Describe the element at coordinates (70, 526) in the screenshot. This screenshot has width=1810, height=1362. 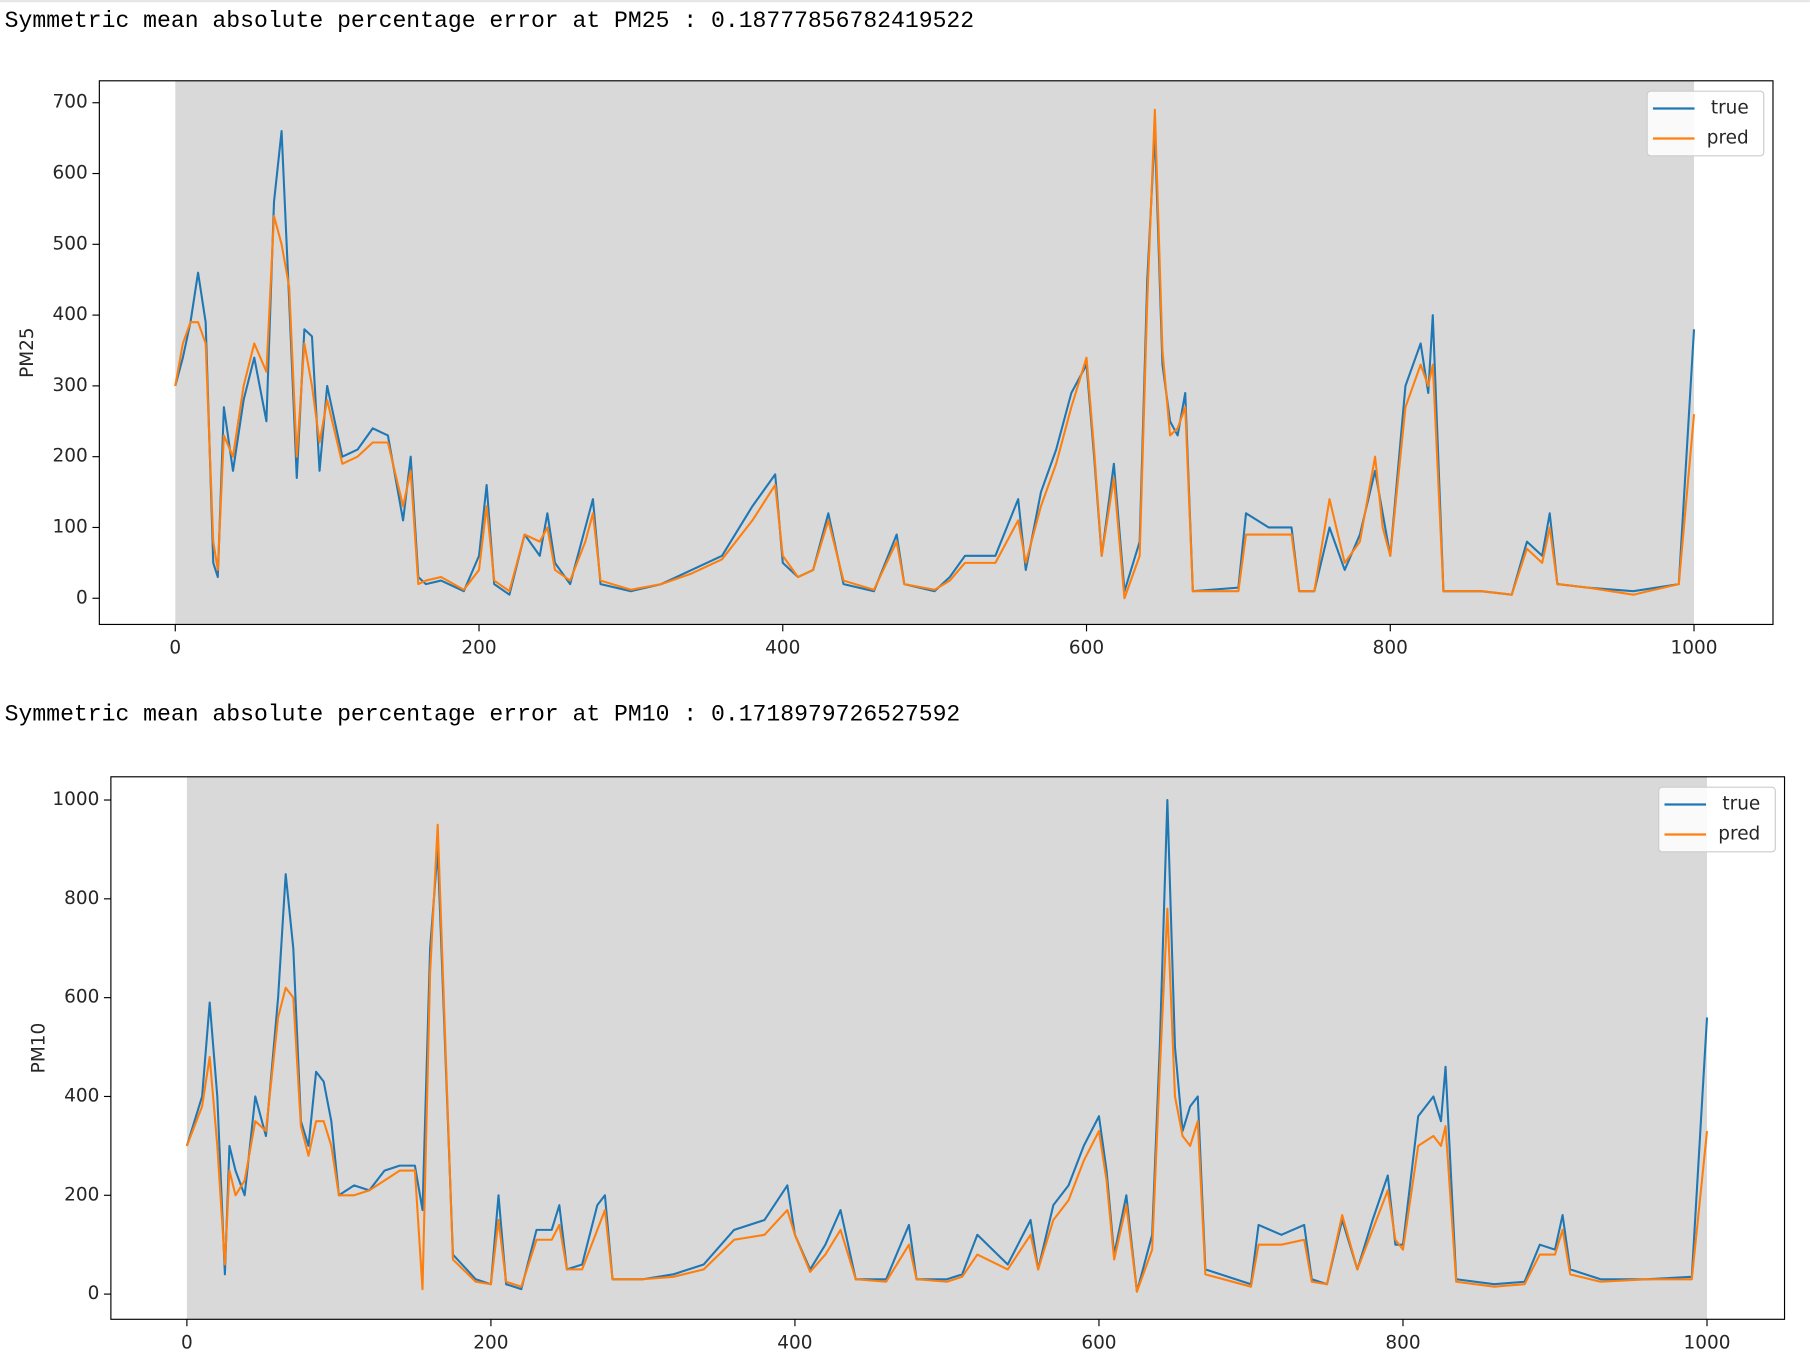
I see `y-tick-label: 100` at that location.